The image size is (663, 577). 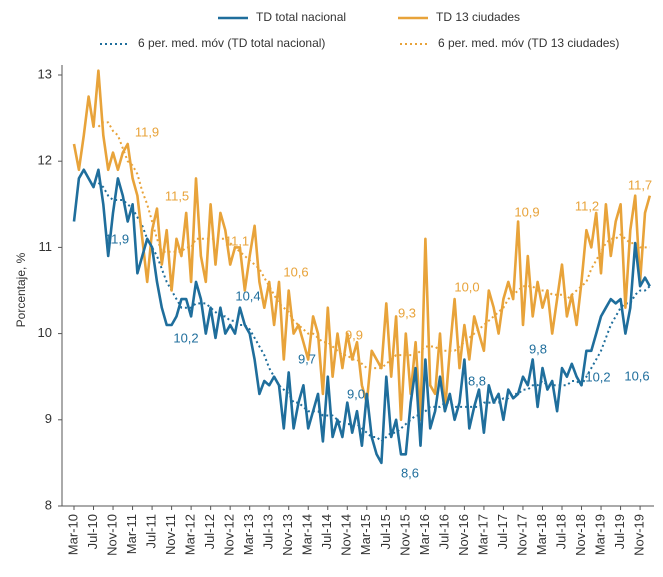 I want to click on x-tick-label: Mar-16, so click(x=424, y=534).